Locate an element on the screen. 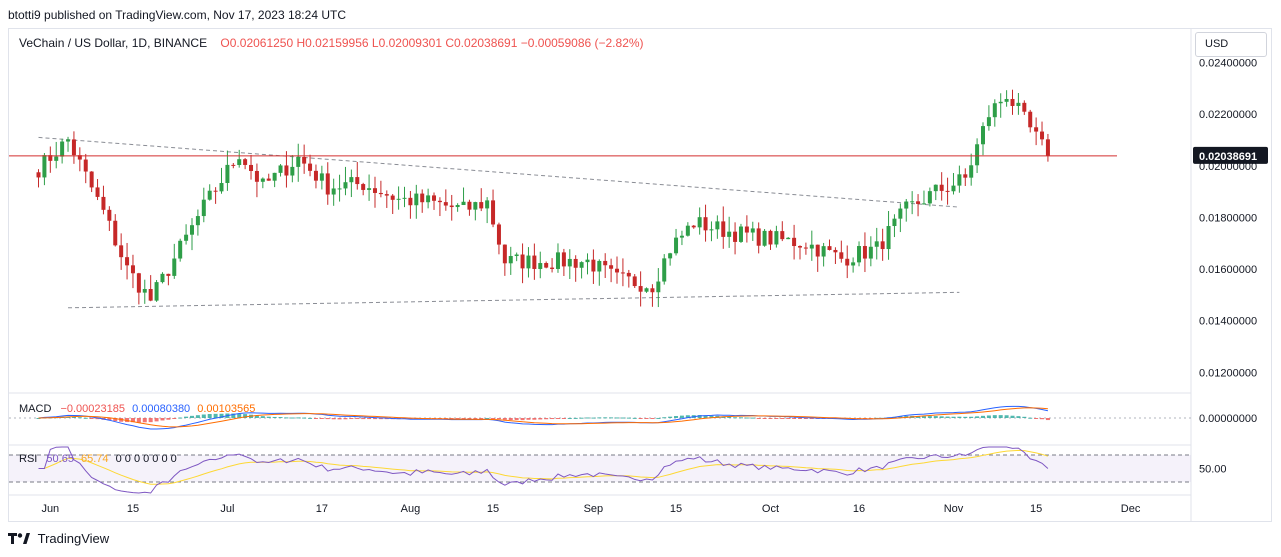  symbol-title: VeChain / US Dollar, 1D, BINANCE is located at coordinates (113, 43).